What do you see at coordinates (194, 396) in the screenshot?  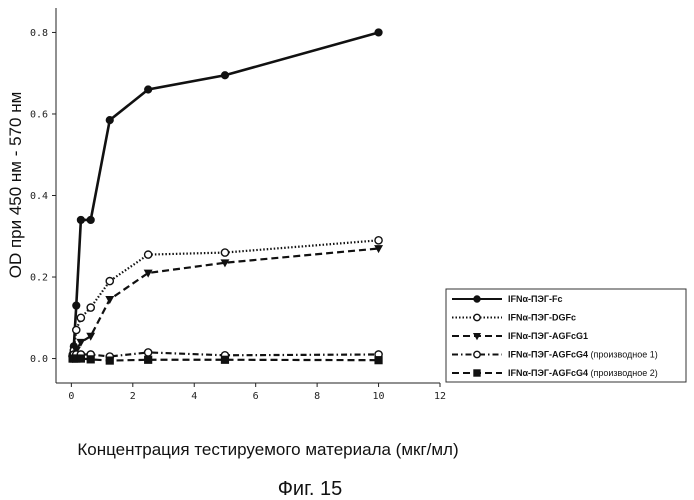 I see `x-tick-label: 4` at bounding box center [194, 396].